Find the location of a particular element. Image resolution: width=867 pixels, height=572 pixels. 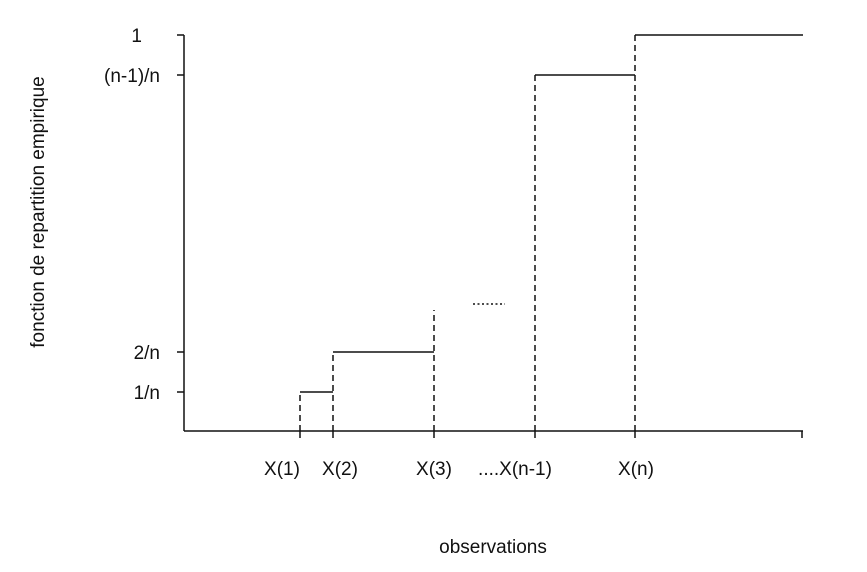

y-axis: 1/n 2/n (n-1)/n 1 is located at coordinates (144, 228).